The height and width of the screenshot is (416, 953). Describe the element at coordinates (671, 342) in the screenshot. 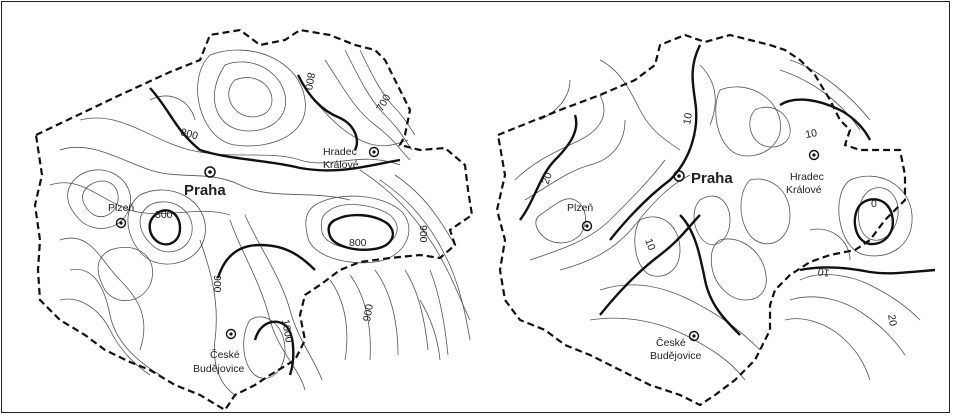

I see `right-label-budejovice-1: České` at that location.